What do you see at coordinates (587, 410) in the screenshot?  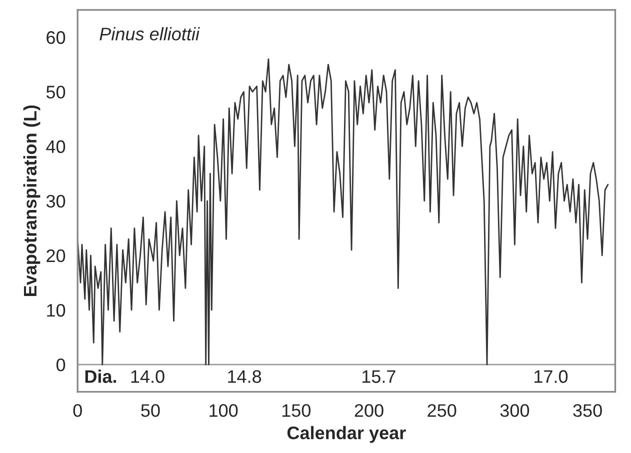 I see `x-tick-label: 350` at bounding box center [587, 410].